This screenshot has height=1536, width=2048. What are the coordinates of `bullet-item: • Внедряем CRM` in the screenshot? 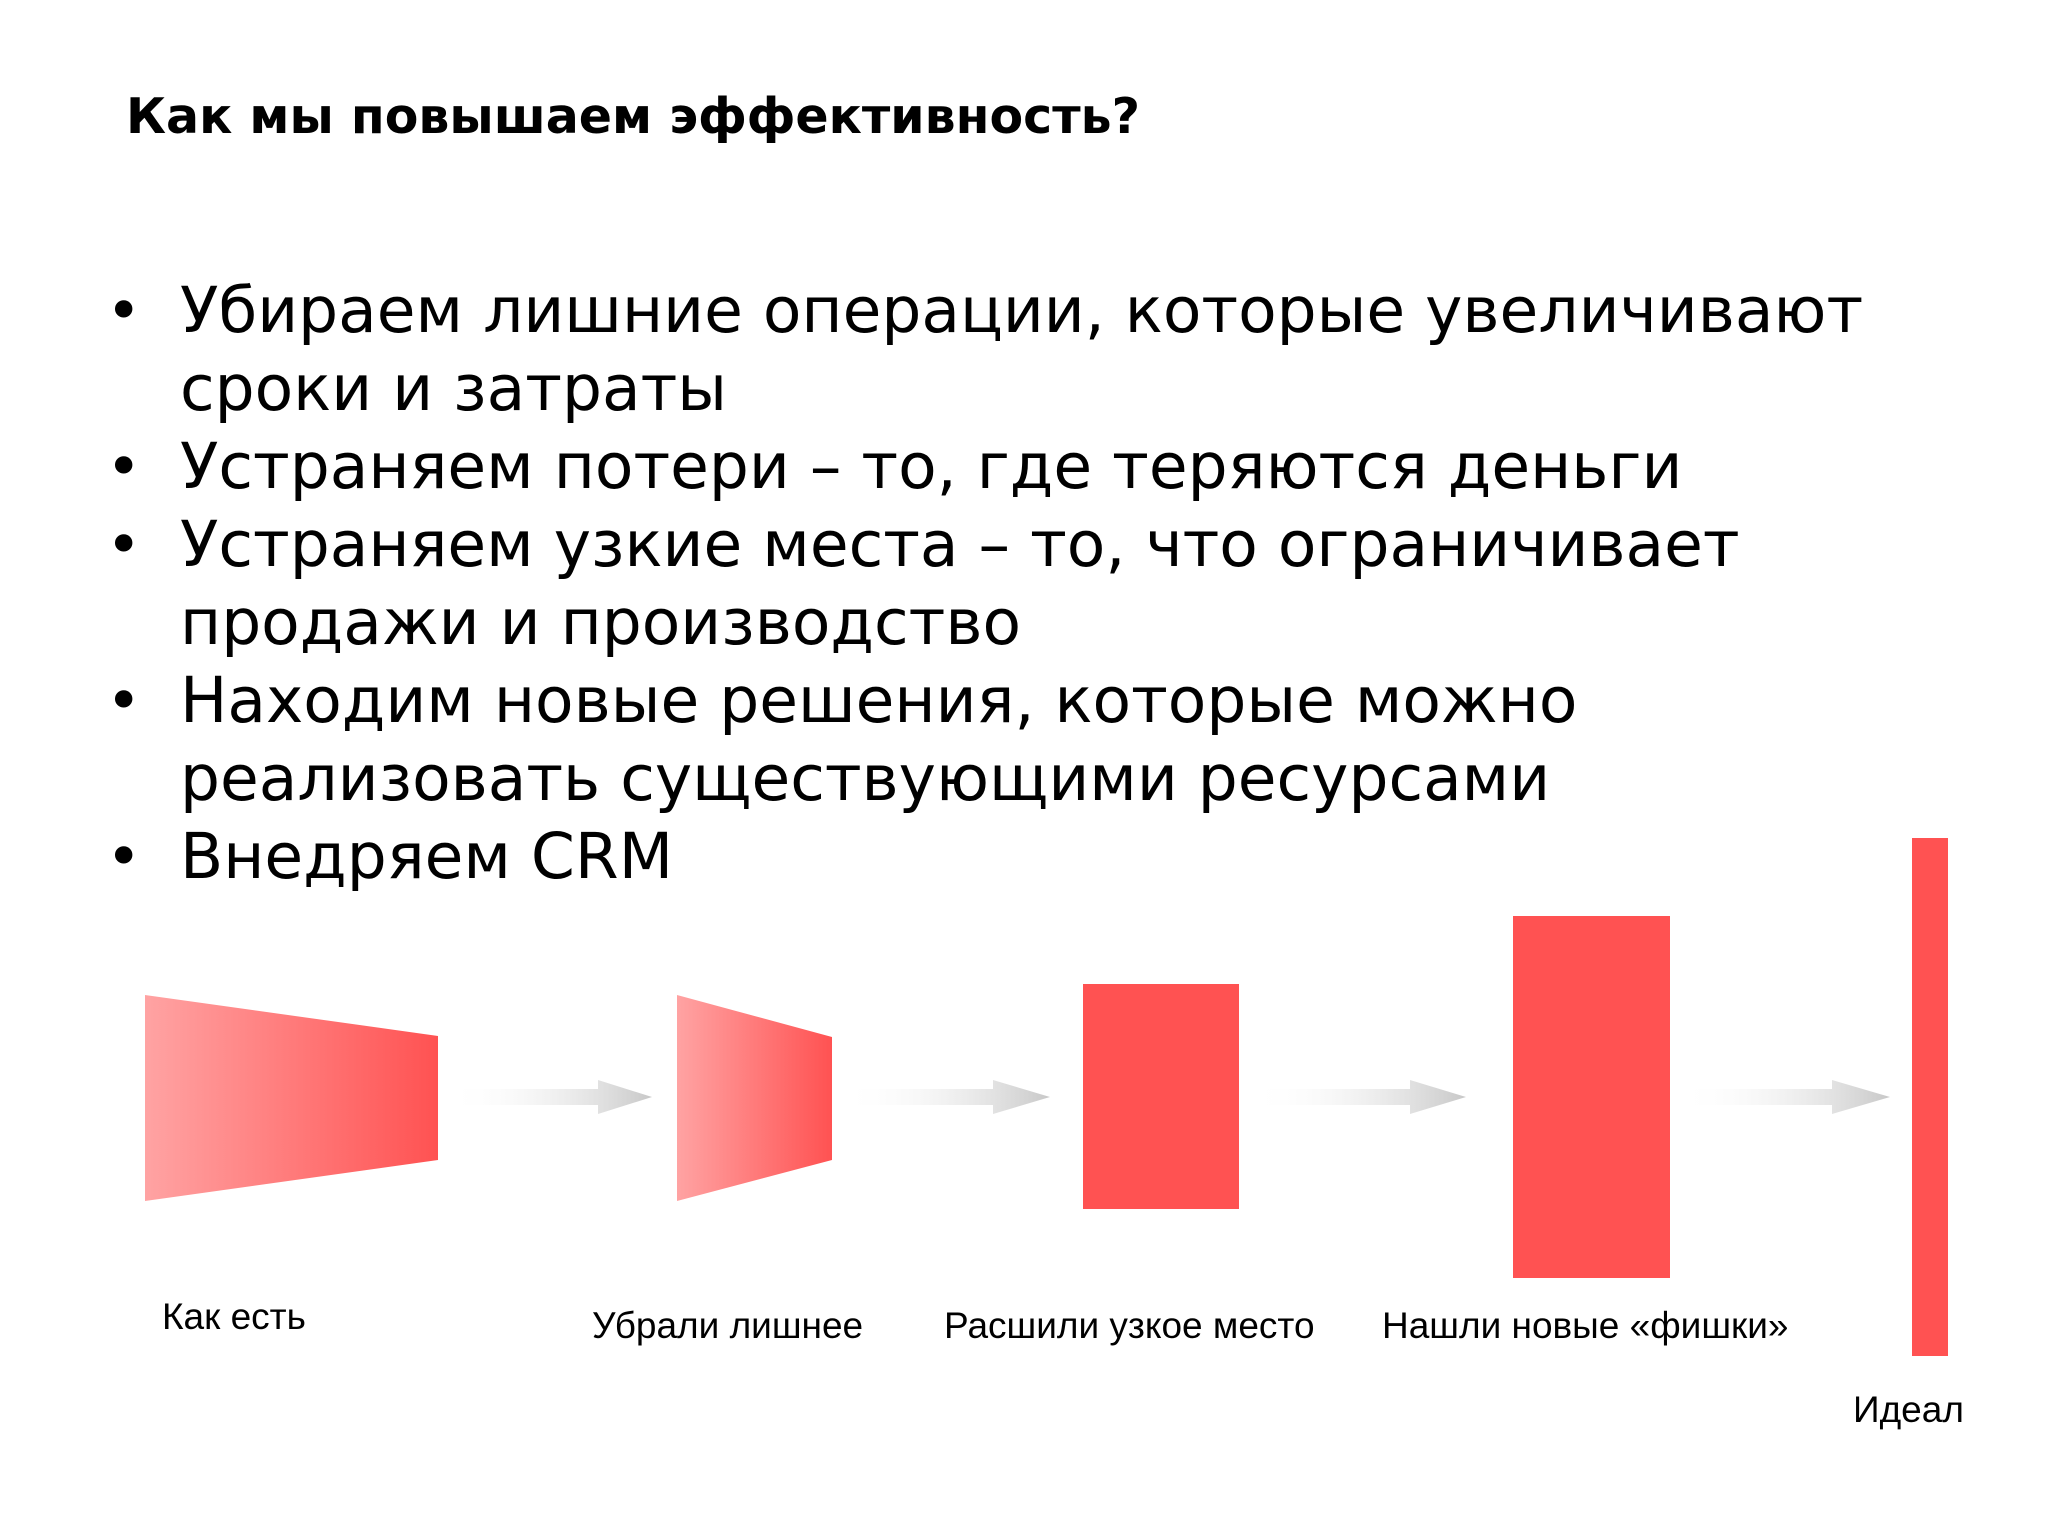 It's located at (981, 857).